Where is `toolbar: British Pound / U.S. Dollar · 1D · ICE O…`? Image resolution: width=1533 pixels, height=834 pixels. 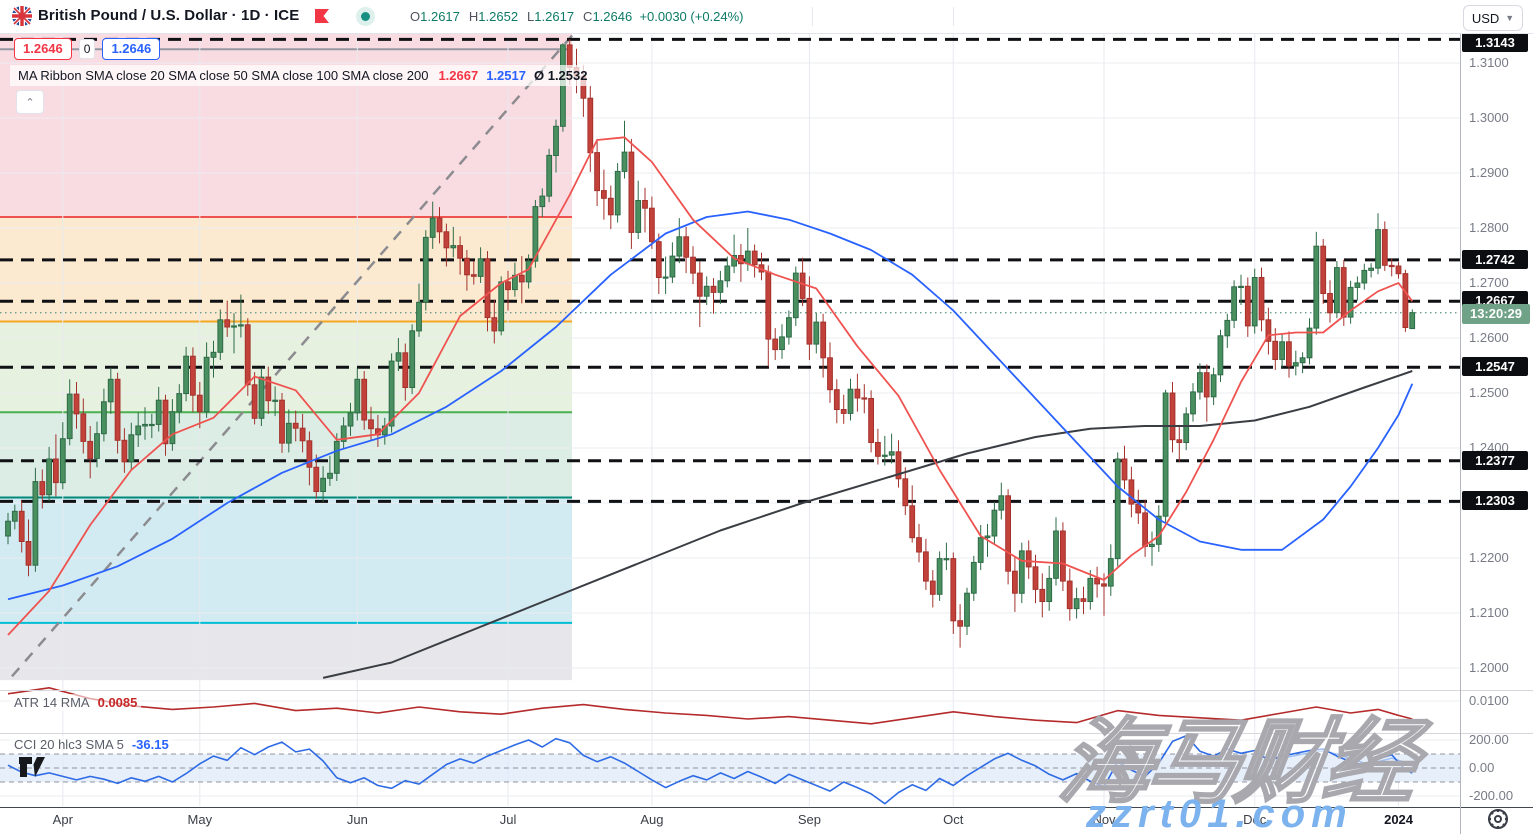
toolbar: British Pound / U.S. Dollar · 1D · ICE O… is located at coordinates (766, 17).